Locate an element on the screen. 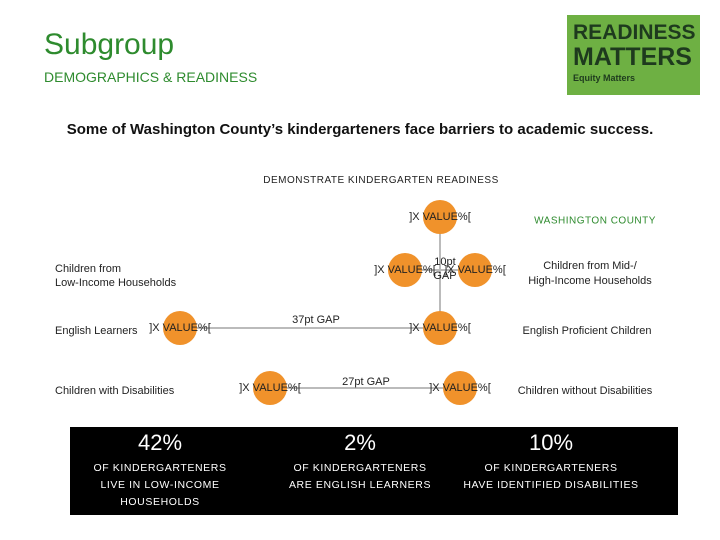 Image resolution: width=720 pixels, height=540 pixels. section-title: DEMONSTRATE KINDERGARTEN READINESS is located at coordinates (381, 180).